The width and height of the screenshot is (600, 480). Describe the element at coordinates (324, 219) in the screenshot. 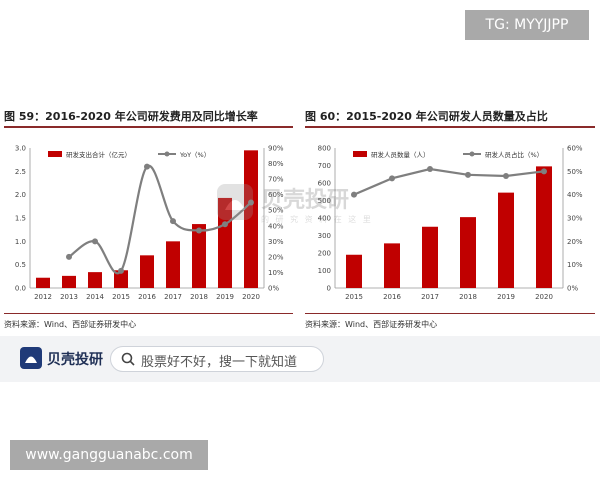

I see `y-tick-label-left: 400` at that location.